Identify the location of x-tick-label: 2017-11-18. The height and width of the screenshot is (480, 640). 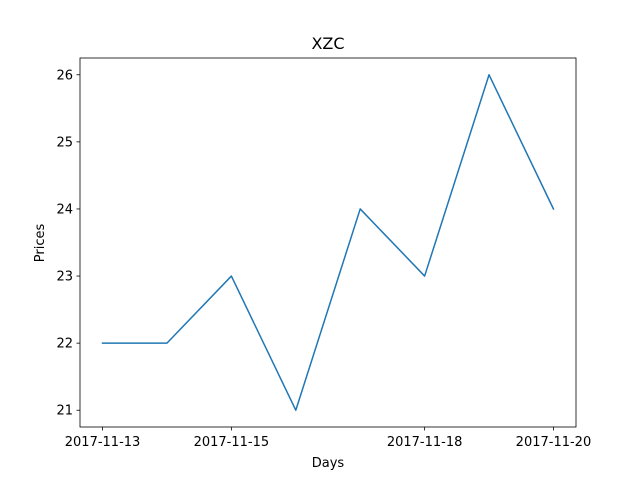
(425, 442).